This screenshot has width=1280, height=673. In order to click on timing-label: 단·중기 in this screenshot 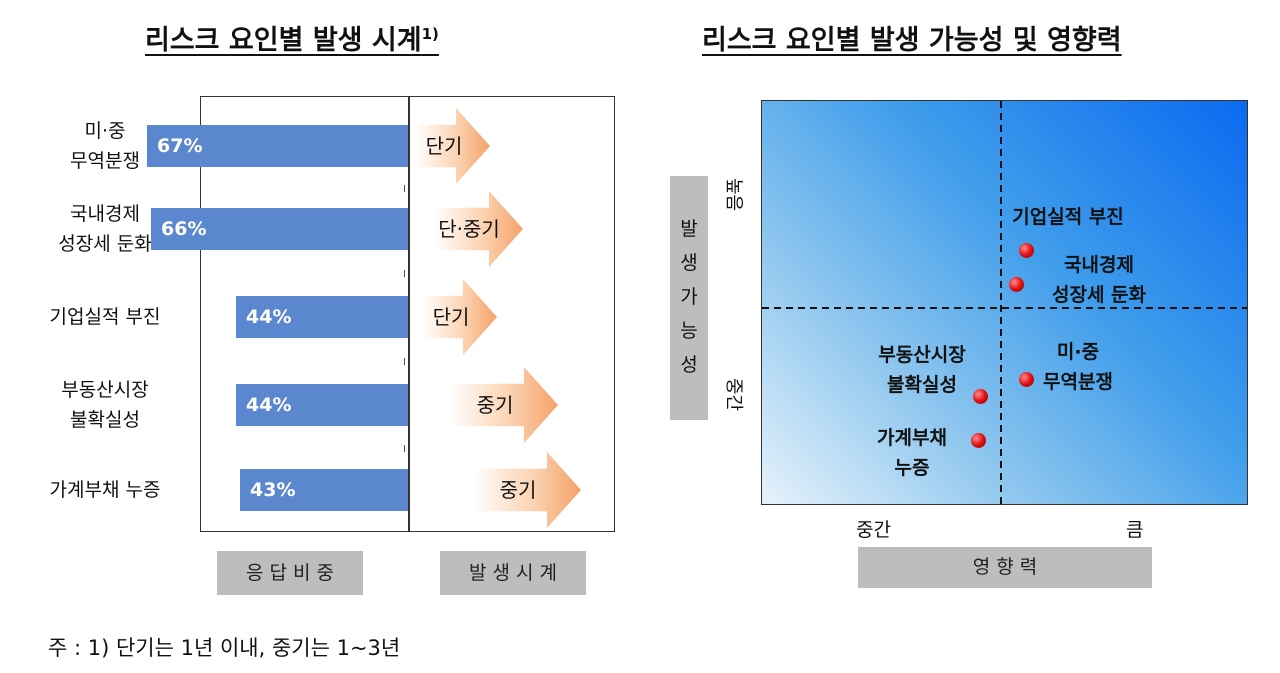, I will do `click(469, 229)`.